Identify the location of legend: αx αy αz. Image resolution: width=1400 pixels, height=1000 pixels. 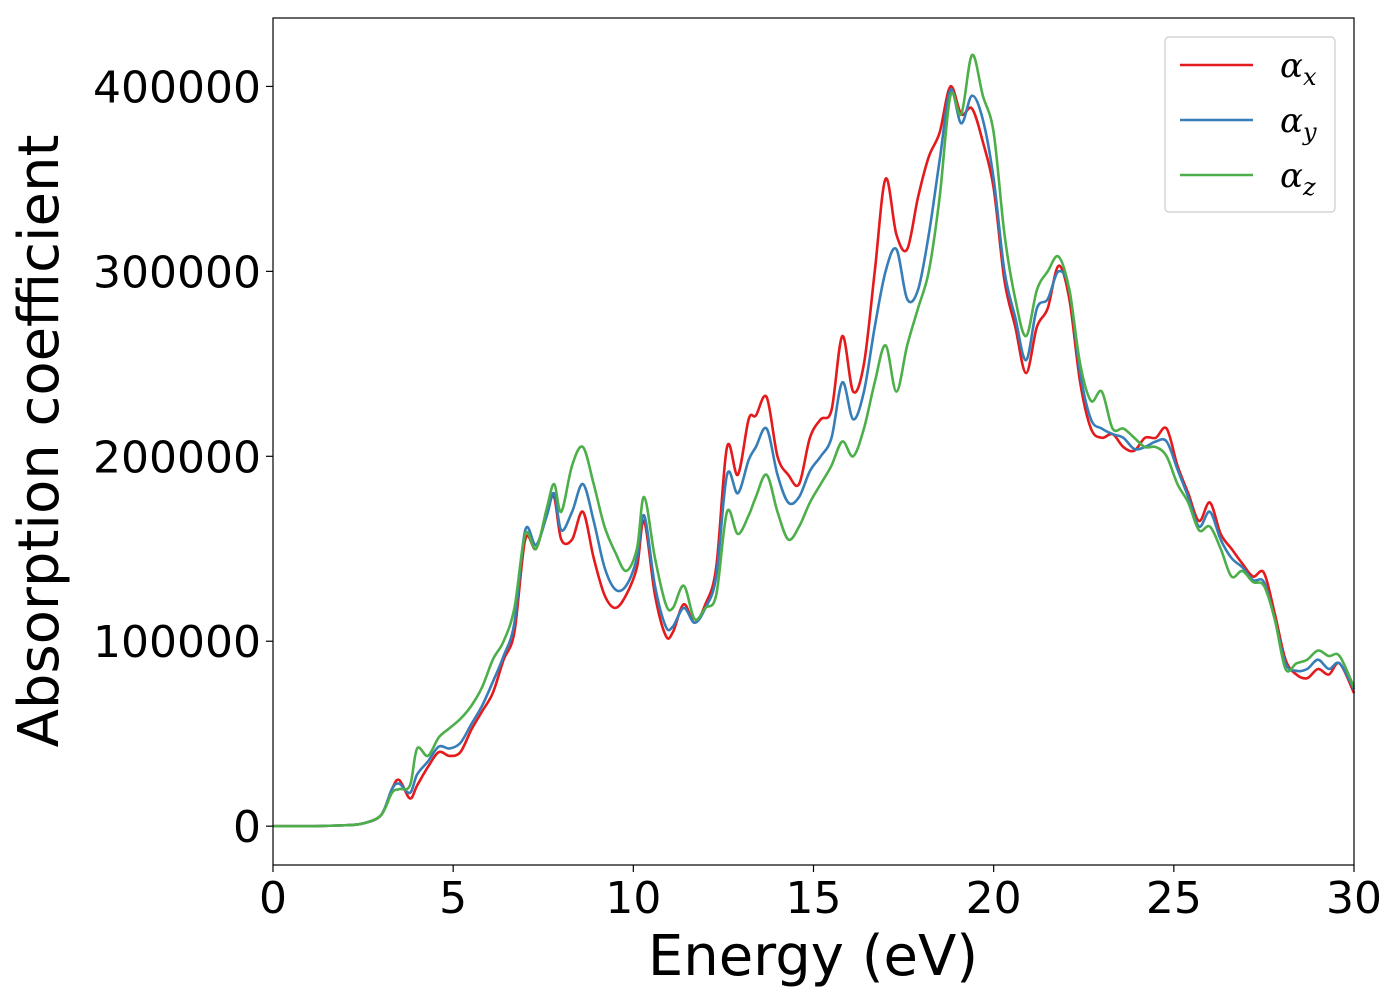
(1250, 124).